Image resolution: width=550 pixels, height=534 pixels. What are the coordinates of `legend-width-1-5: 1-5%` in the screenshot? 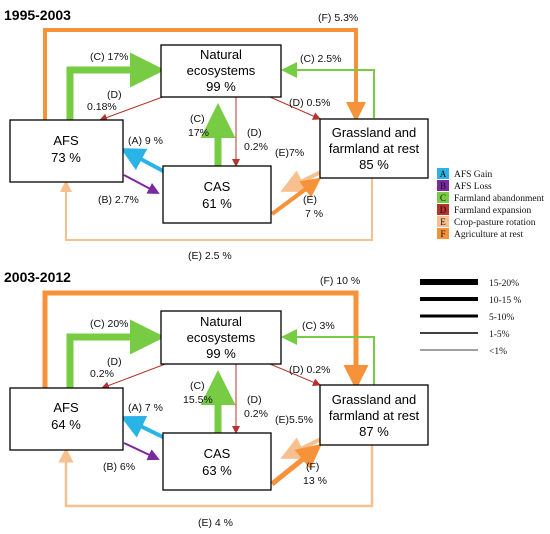 It's located at (465, 335).